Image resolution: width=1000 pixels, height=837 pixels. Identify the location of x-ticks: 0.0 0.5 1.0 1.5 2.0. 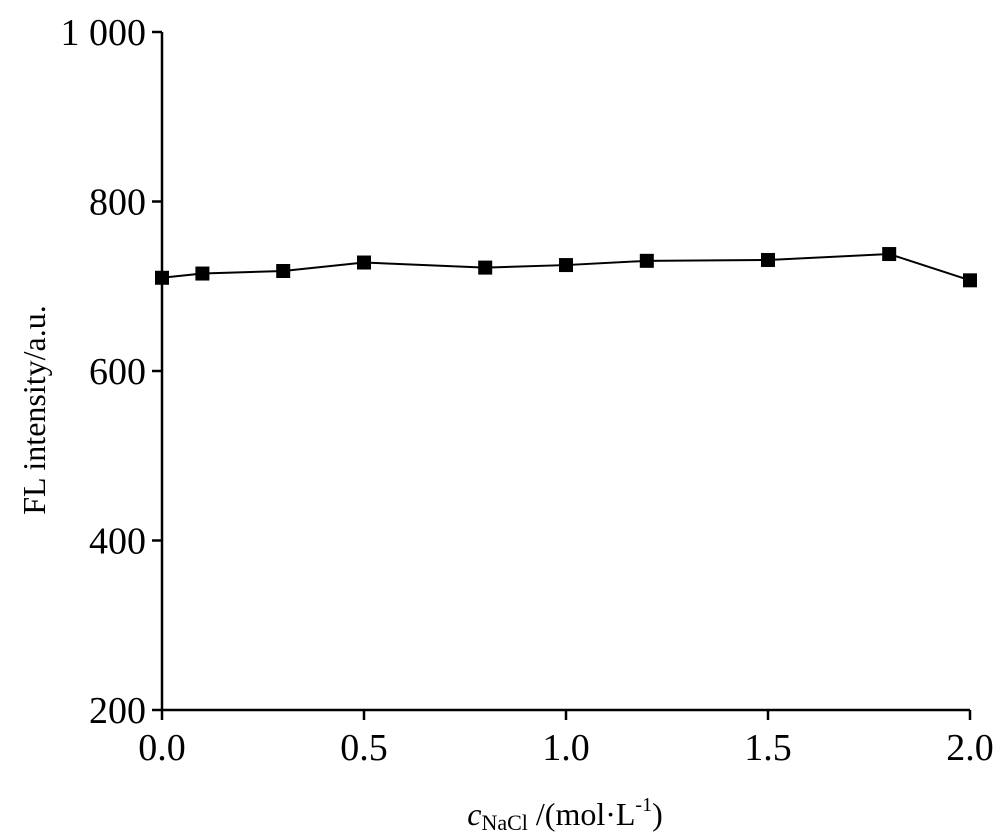
(566, 739).